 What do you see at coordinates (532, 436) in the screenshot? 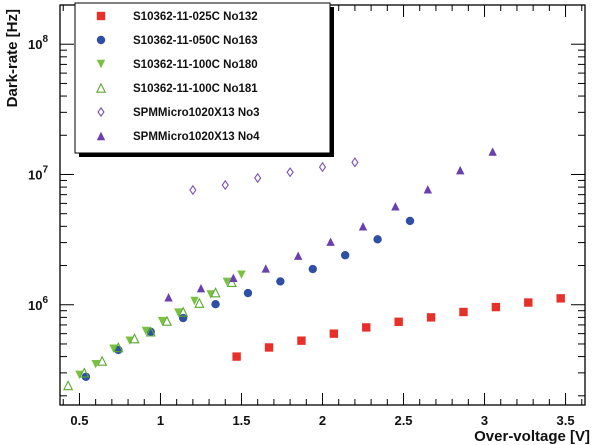
I see `x-axis-title: Over-voltage [V]` at bounding box center [532, 436].